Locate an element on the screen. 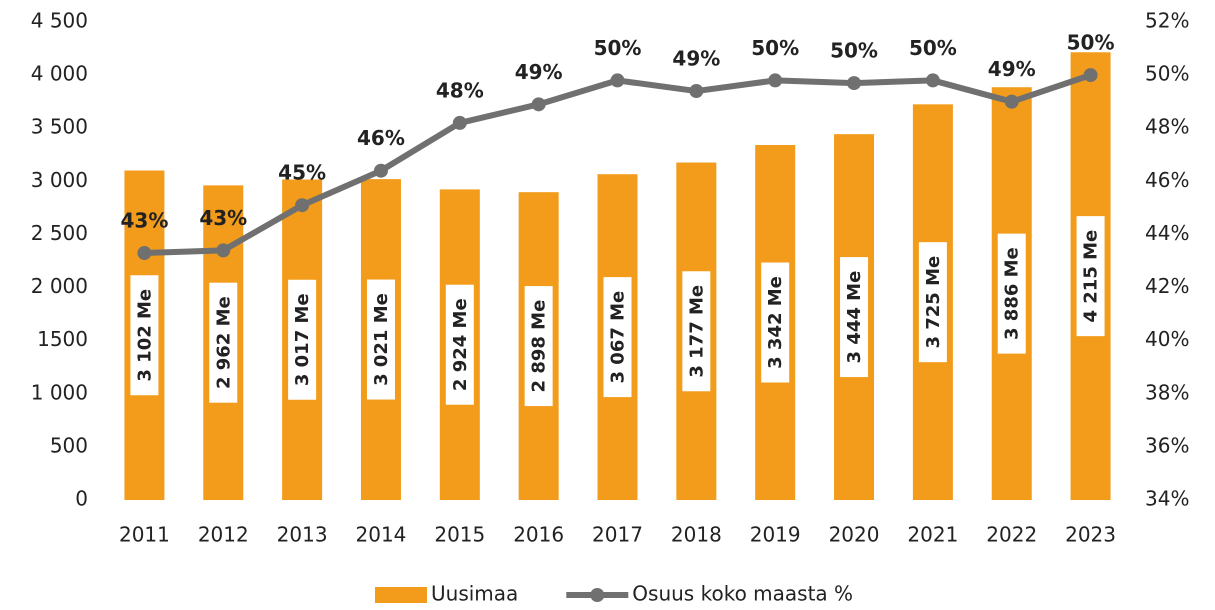 This screenshot has height=610, width=1215. yticks-label: 4 000 is located at coordinates (59, 74).